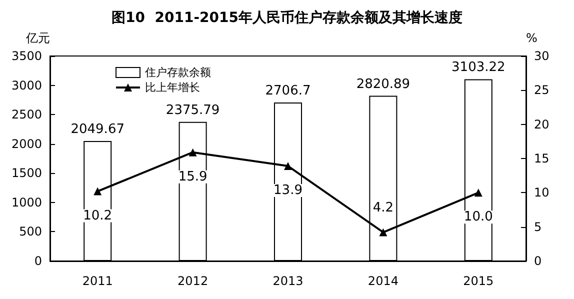 Image resolution: width=574 pixels, height=299 pixels. What do you see at coordinates (26, 173) in the screenshot?
I see `y-tick-label: 1500` at bounding box center [26, 173].